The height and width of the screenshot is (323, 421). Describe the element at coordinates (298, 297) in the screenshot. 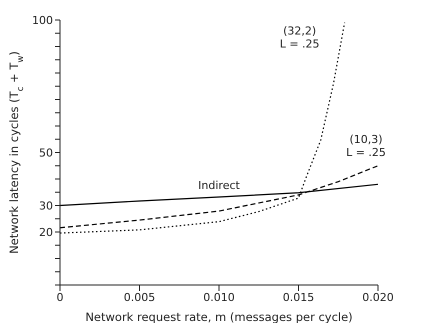

I see `x-tick-label: 0.015` at that location.